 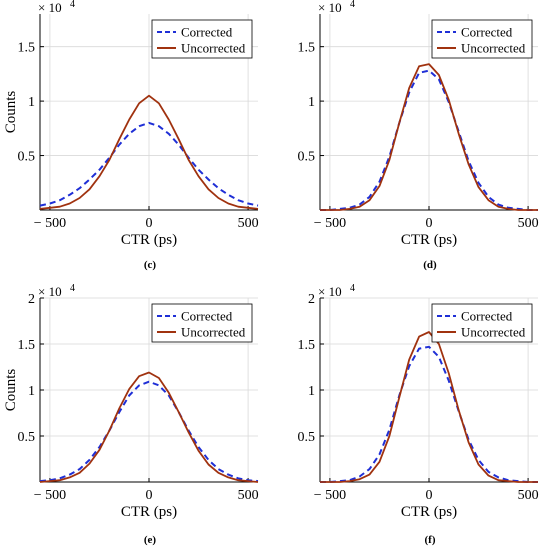 What do you see at coordinates (430, 265) in the screenshot?
I see `panel-label: (d)` at bounding box center [430, 265].